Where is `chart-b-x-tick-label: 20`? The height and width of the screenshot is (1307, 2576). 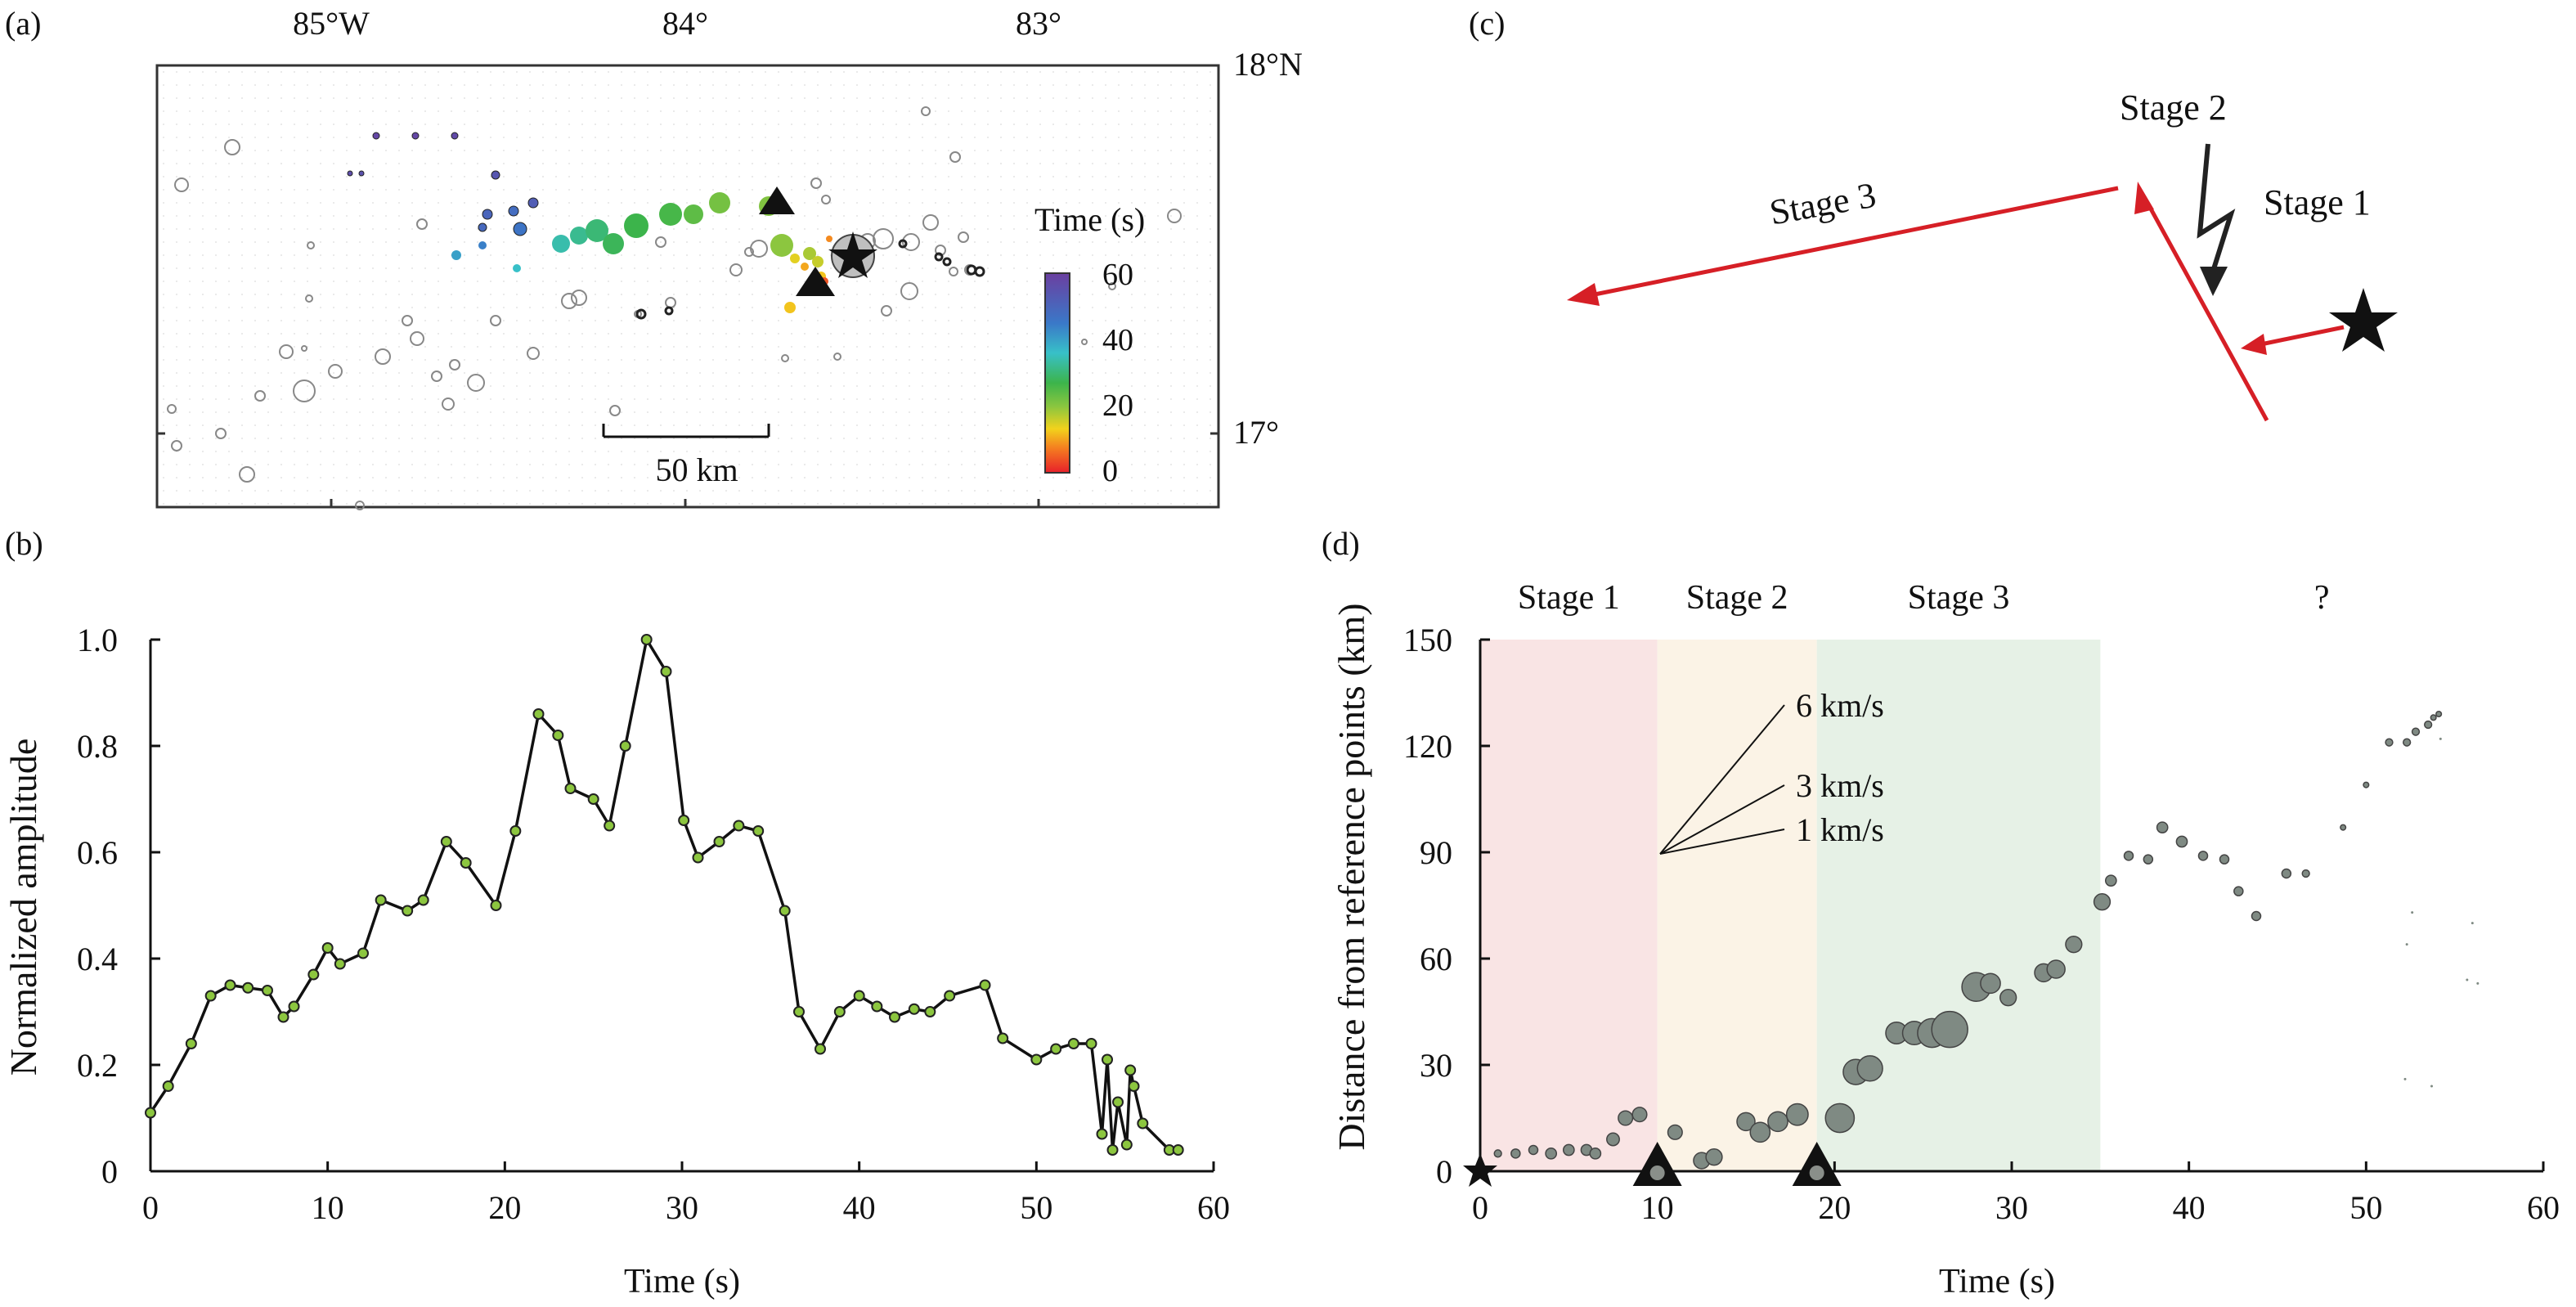
chart-b-x-tick-label: 20 is located at coordinates (505, 1207).